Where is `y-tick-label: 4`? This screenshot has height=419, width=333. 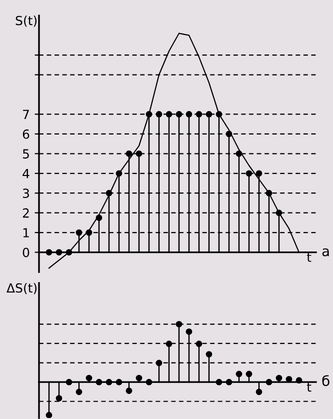
y-tick-label: 4 is located at coordinates (26, 173).